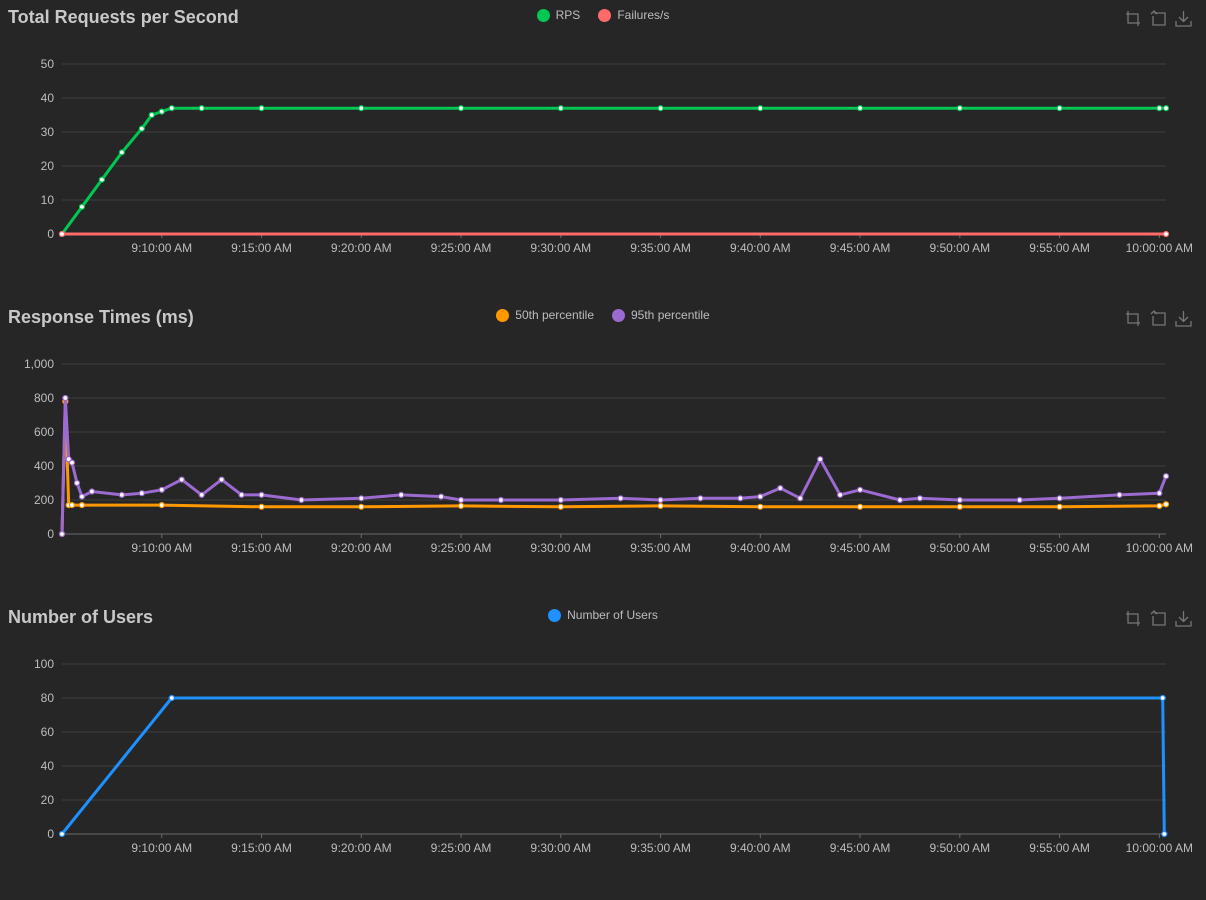 Image resolution: width=1206 pixels, height=900 pixels. What do you see at coordinates (44, 398) in the screenshot?
I see `y-tick-label: 800` at bounding box center [44, 398].